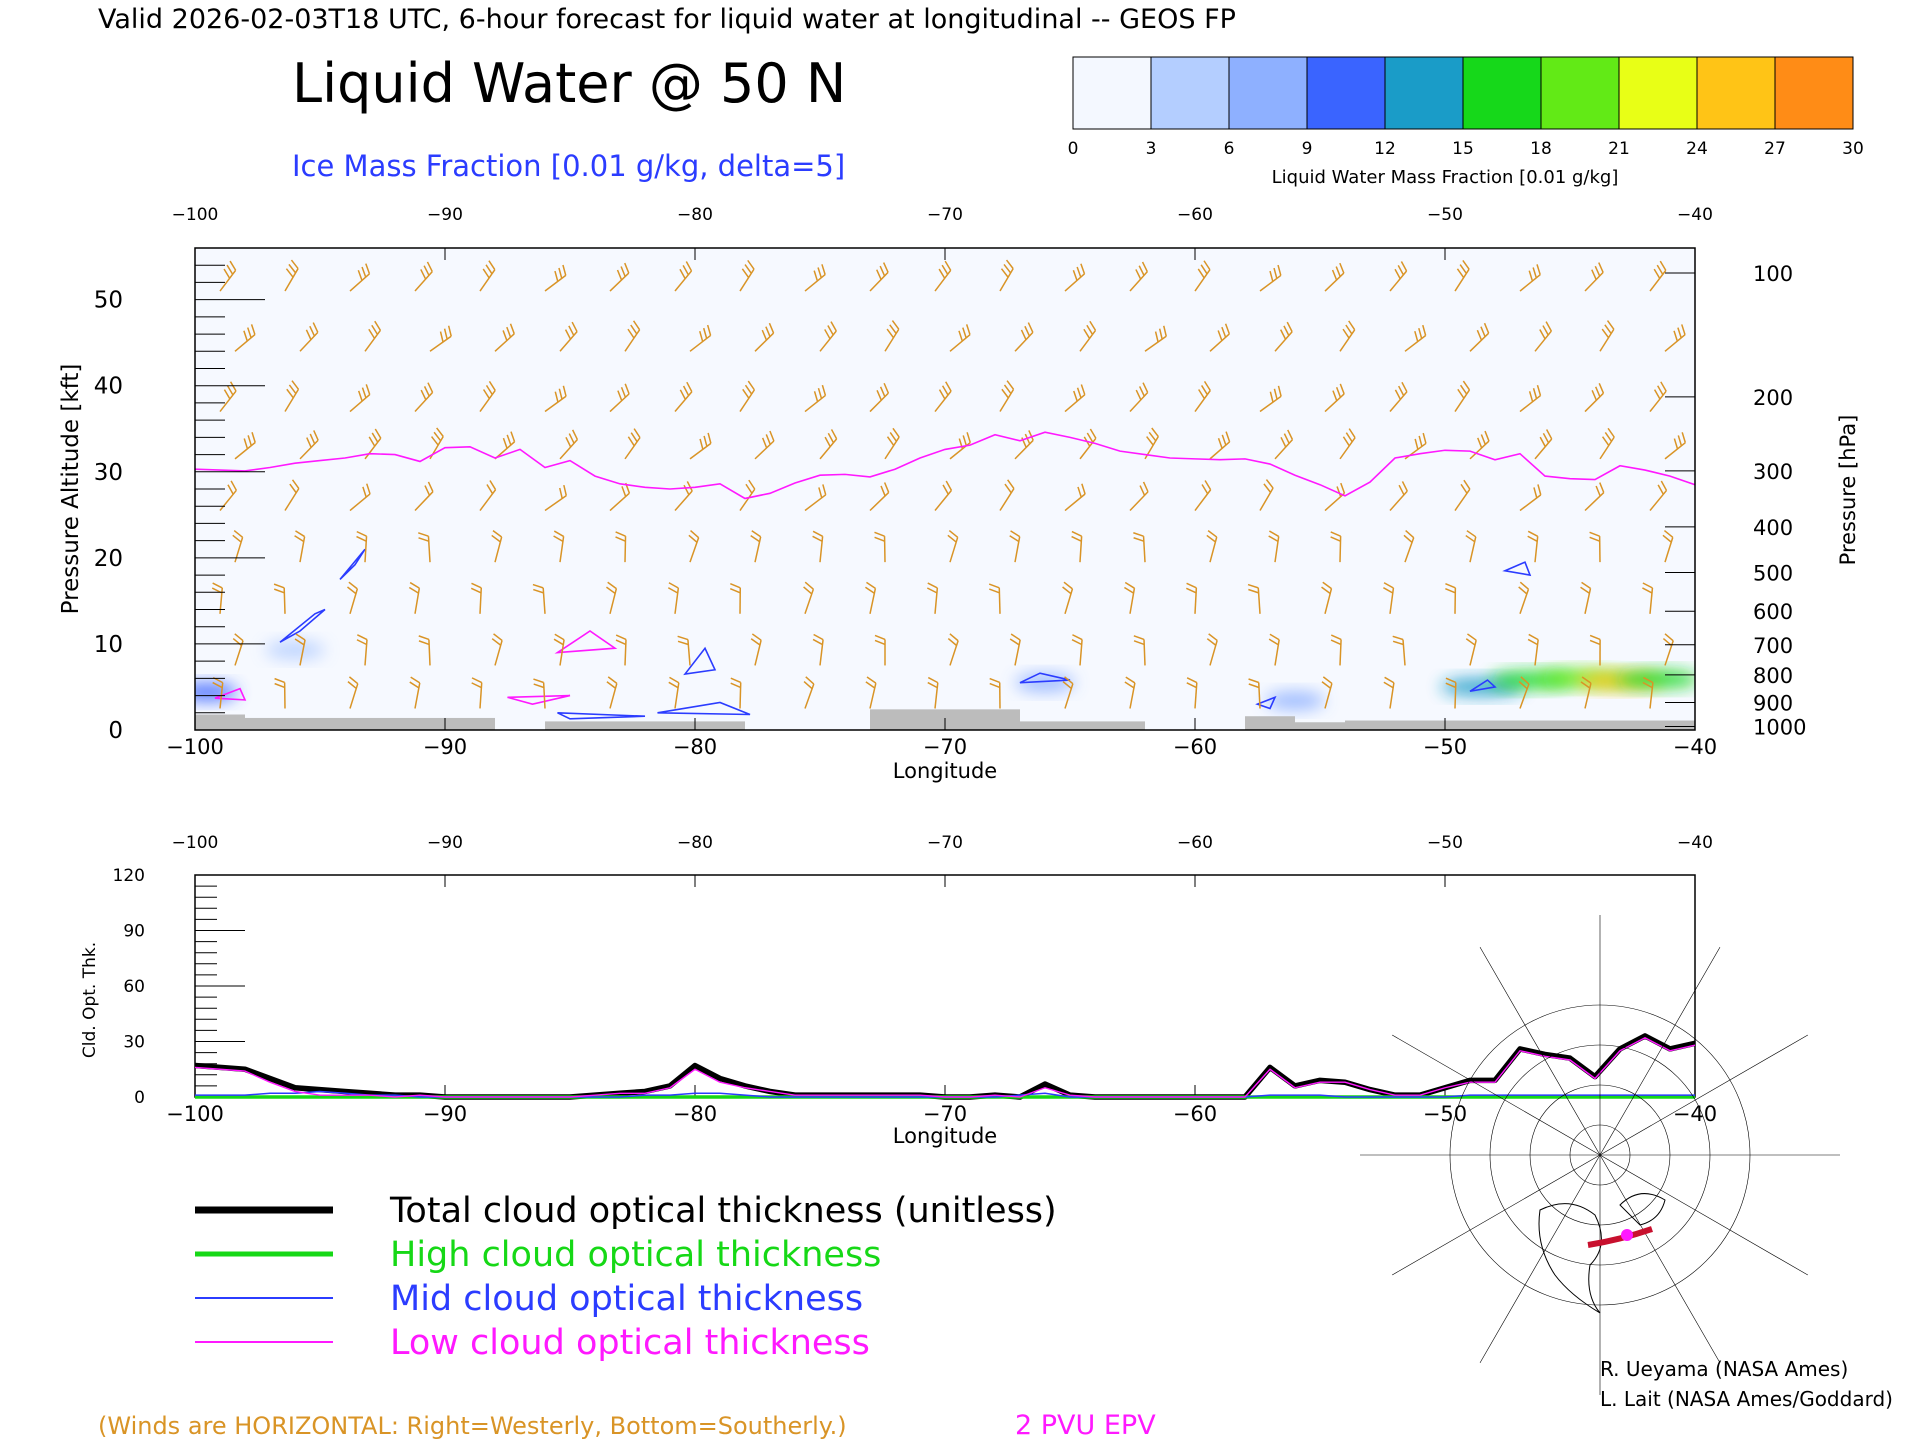 The height and width of the screenshot is (1444, 1920). Describe the element at coordinates (1773, 398) in the screenshot. I see `pressure-tick-label: 200` at that location.